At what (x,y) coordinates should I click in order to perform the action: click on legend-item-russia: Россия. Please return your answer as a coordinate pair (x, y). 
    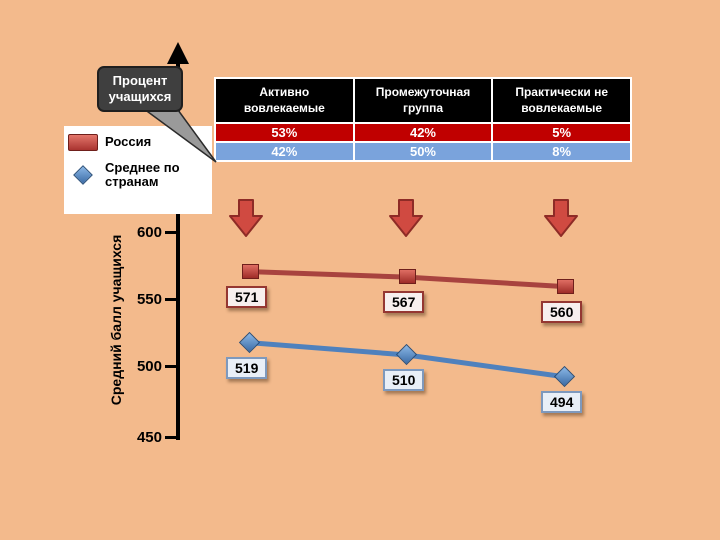
    Looking at the image, I should click on (138, 142).